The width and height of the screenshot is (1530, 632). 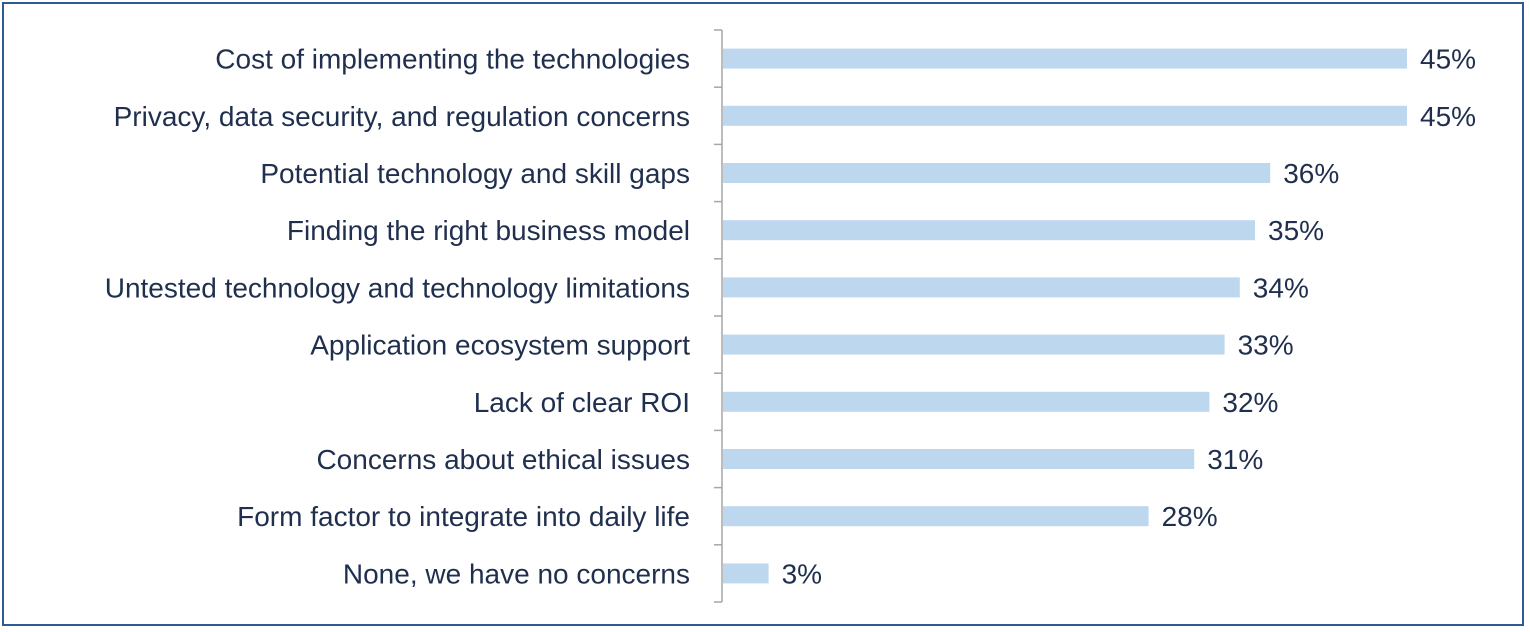 I want to click on value-label: 31%, so click(x=1235, y=459).